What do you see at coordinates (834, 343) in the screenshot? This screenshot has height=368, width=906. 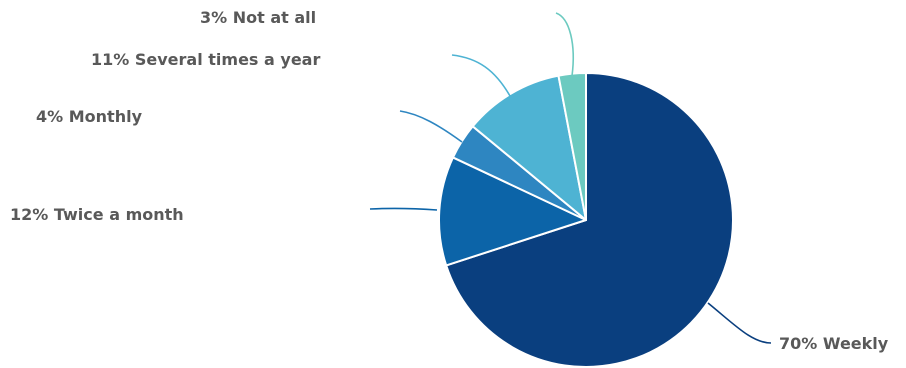 I see `data-label-weekly: 70% Weekly` at bounding box center [834, 343].